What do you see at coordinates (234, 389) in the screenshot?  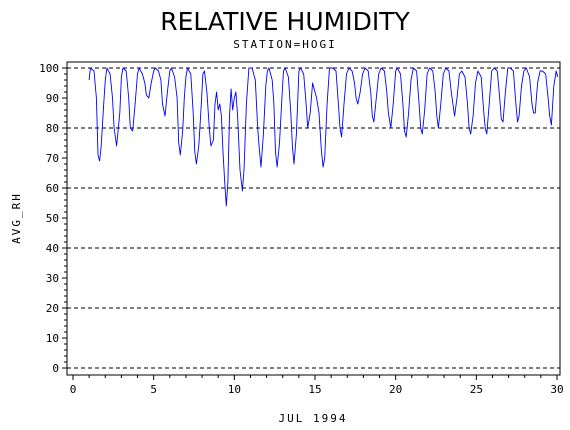 I see `x-tick-label: 10` at bounding box center [234, 389].